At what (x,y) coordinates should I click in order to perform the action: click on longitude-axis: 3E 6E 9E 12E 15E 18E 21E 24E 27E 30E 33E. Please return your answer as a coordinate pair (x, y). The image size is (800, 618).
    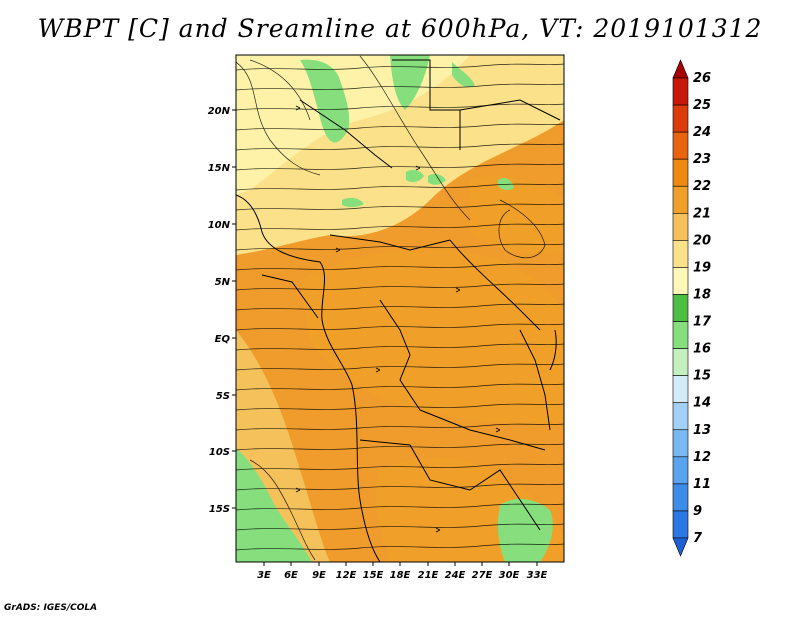
    Looking at the image, I should click on (402, 571).